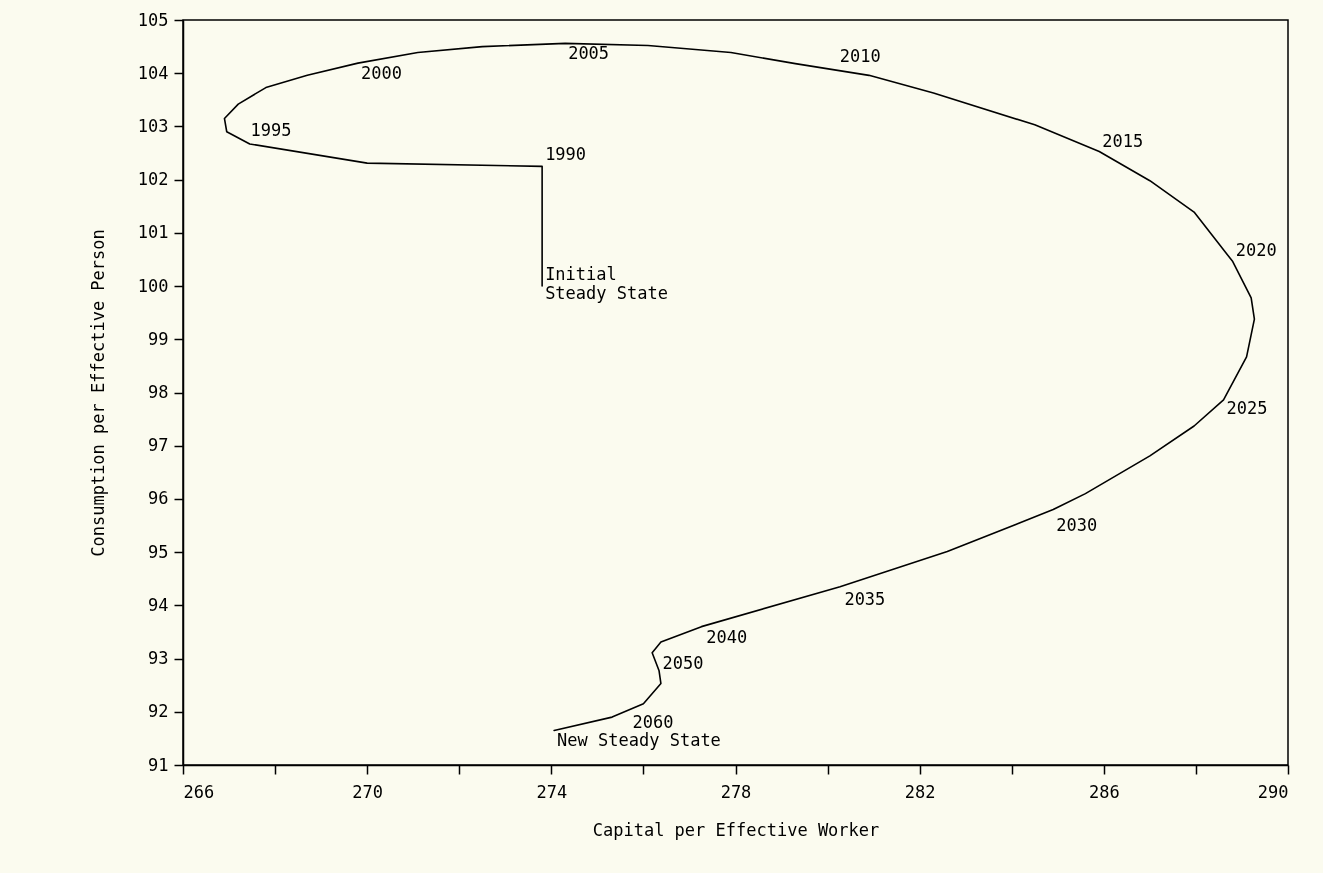 Image resolution: width=1323 pixels, height=873 pixels. I want to click on annotation: 1990, so click(566, 154).